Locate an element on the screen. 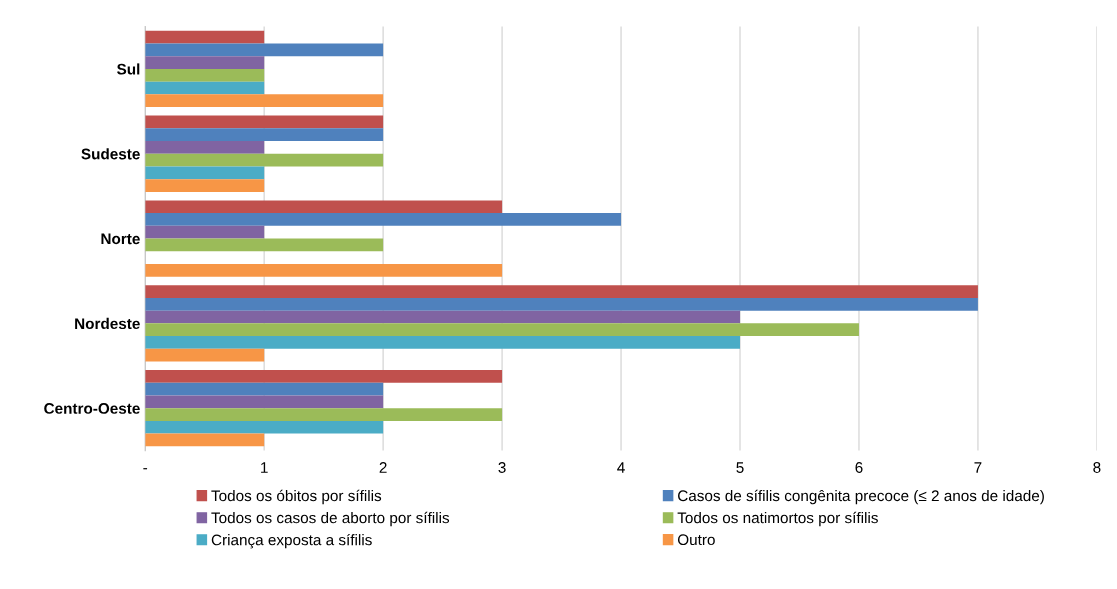 The width and height of the screenshot is (1117, 589). x-tick-label: 7 is located at coordinates (978, 467).